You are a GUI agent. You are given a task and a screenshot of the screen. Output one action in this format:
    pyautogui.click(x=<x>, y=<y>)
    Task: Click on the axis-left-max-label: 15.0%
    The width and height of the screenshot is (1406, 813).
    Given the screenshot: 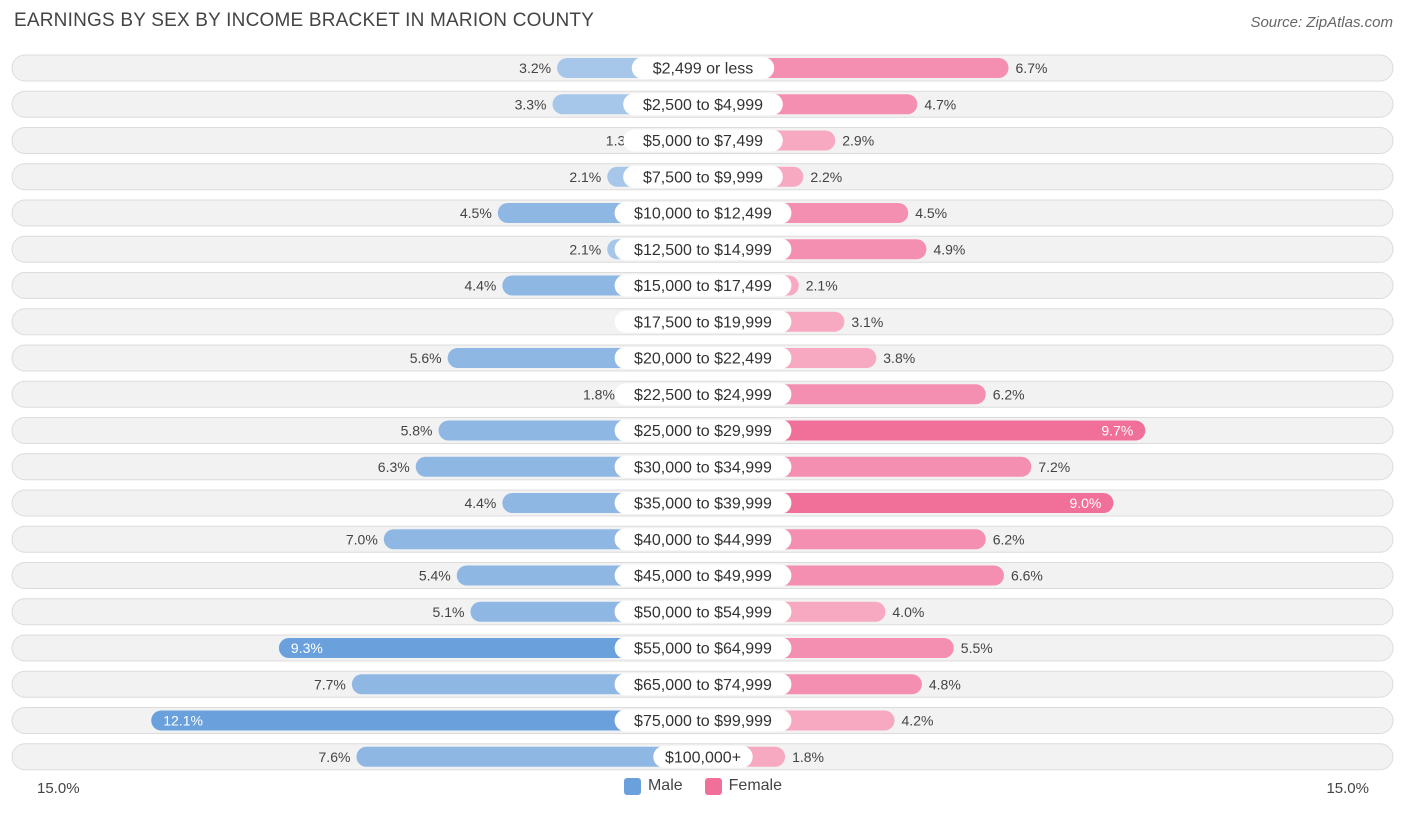 What is the action you would take?
    pyautogui.click(x=58, y=788)
    